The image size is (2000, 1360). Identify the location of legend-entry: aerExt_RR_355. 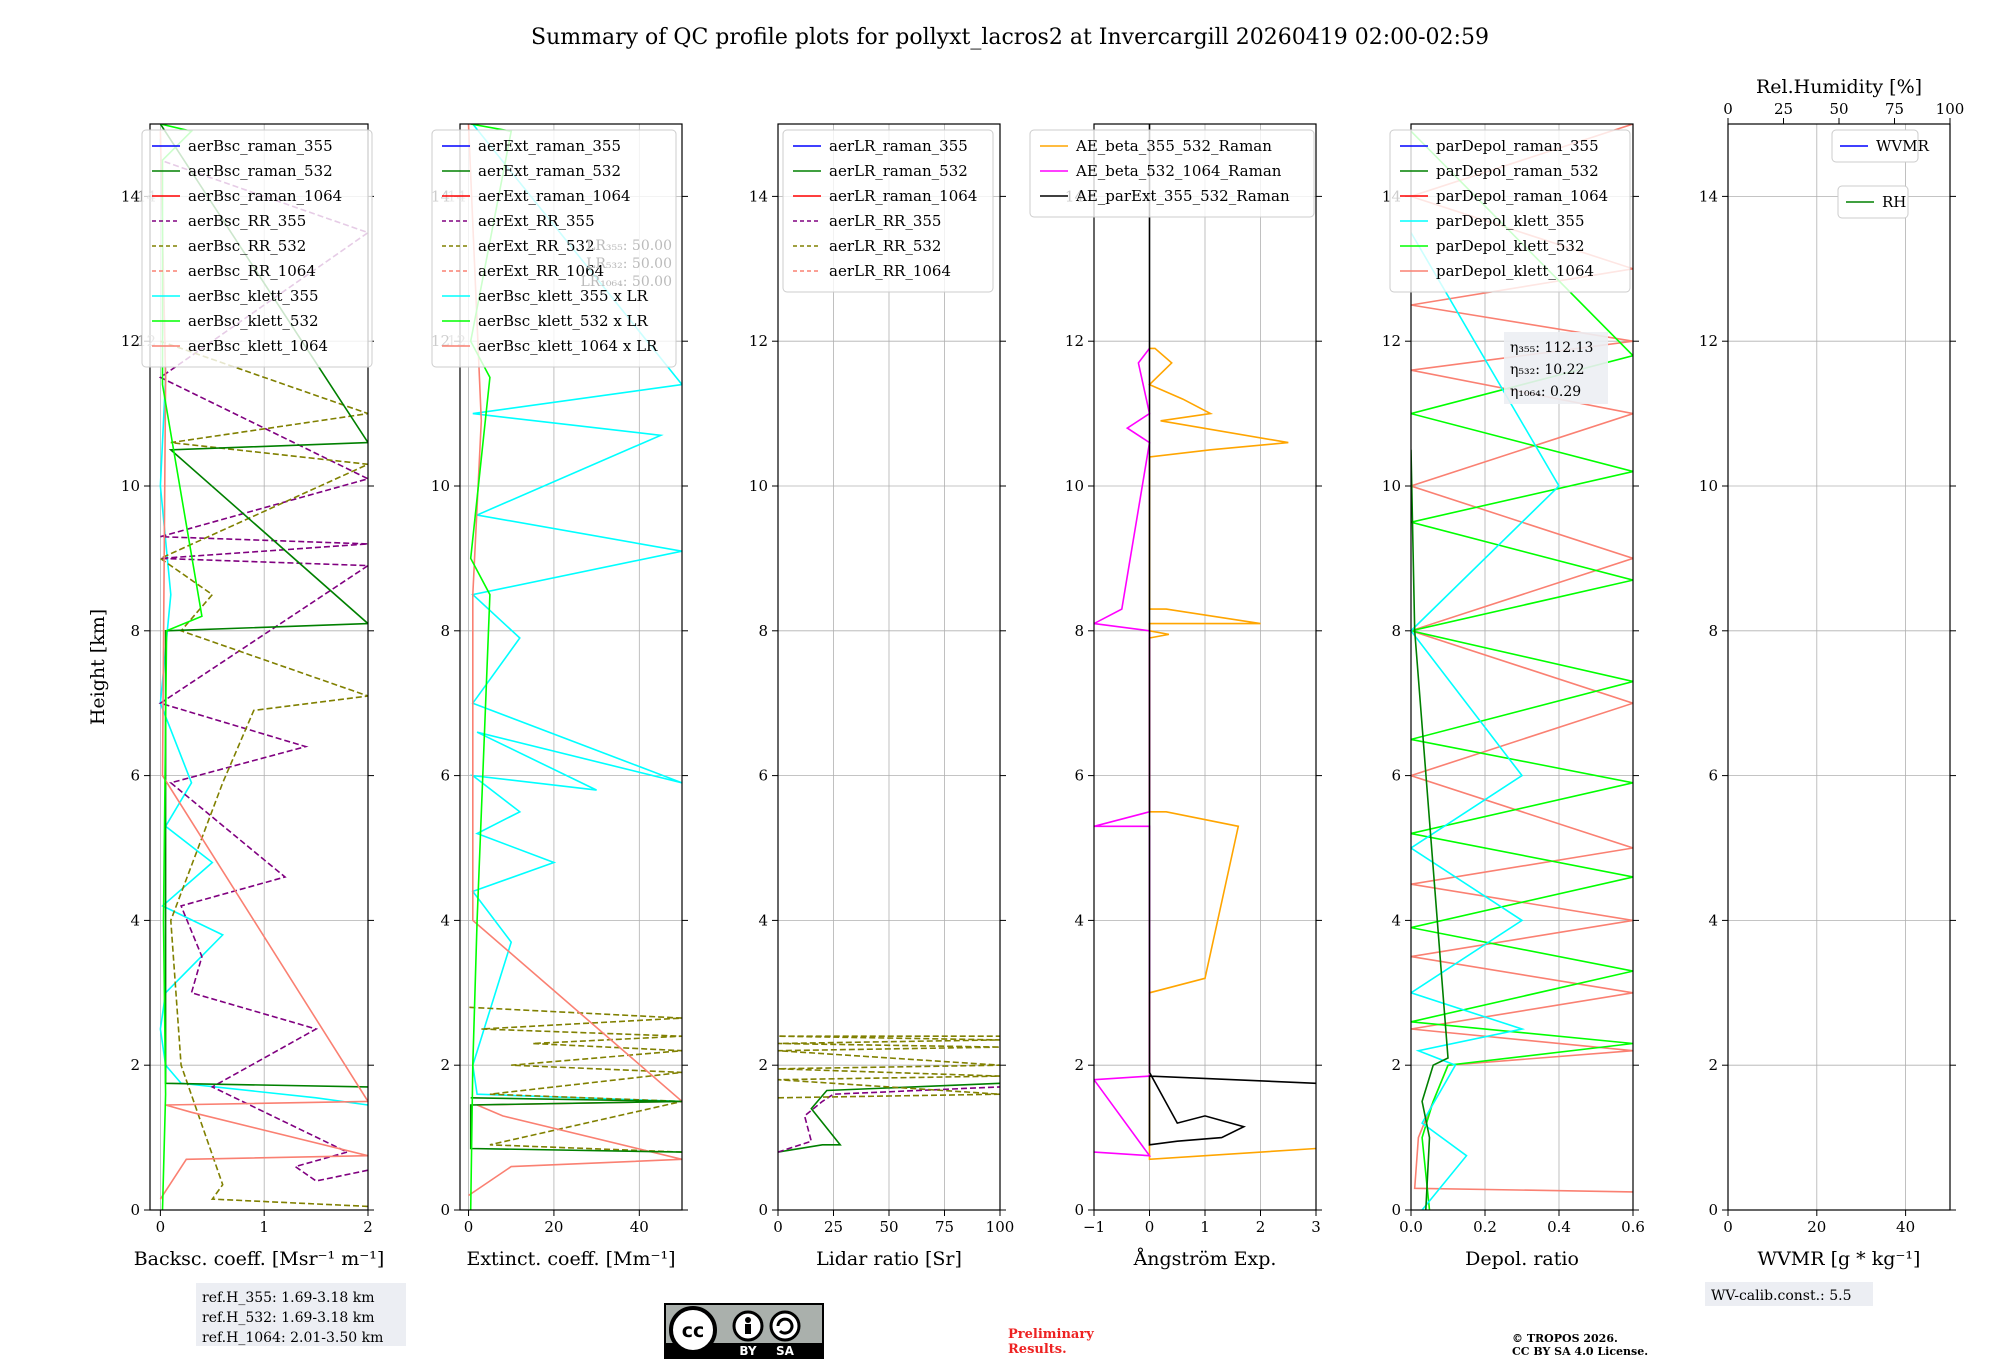
(536, 221).